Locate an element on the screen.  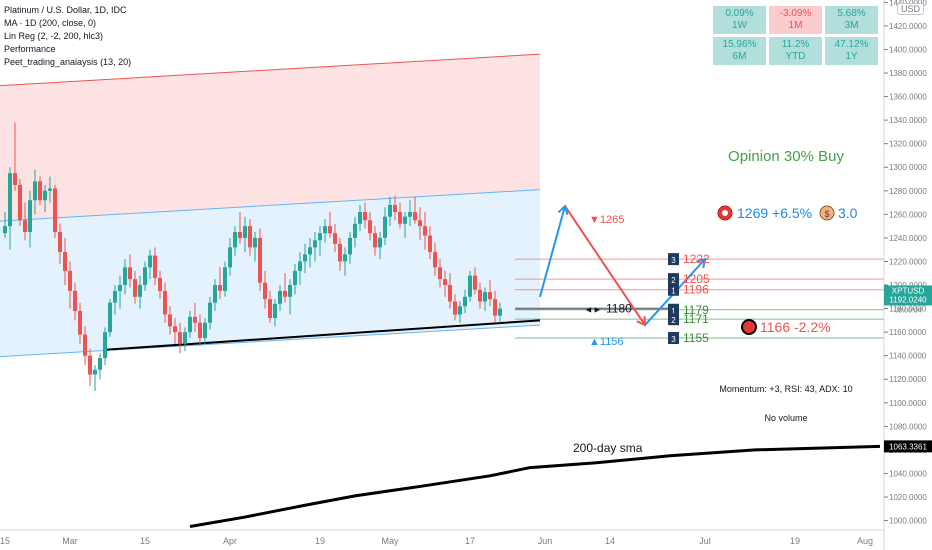
target-icon-center is located at coordinates (725, 213).